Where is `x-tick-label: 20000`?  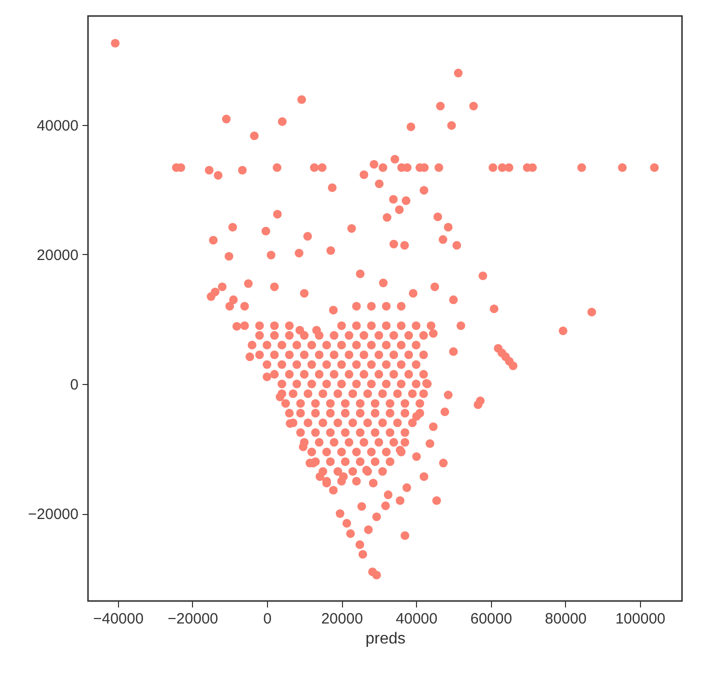 x-tick-label: 20000 is located at coordinates (342, 619).